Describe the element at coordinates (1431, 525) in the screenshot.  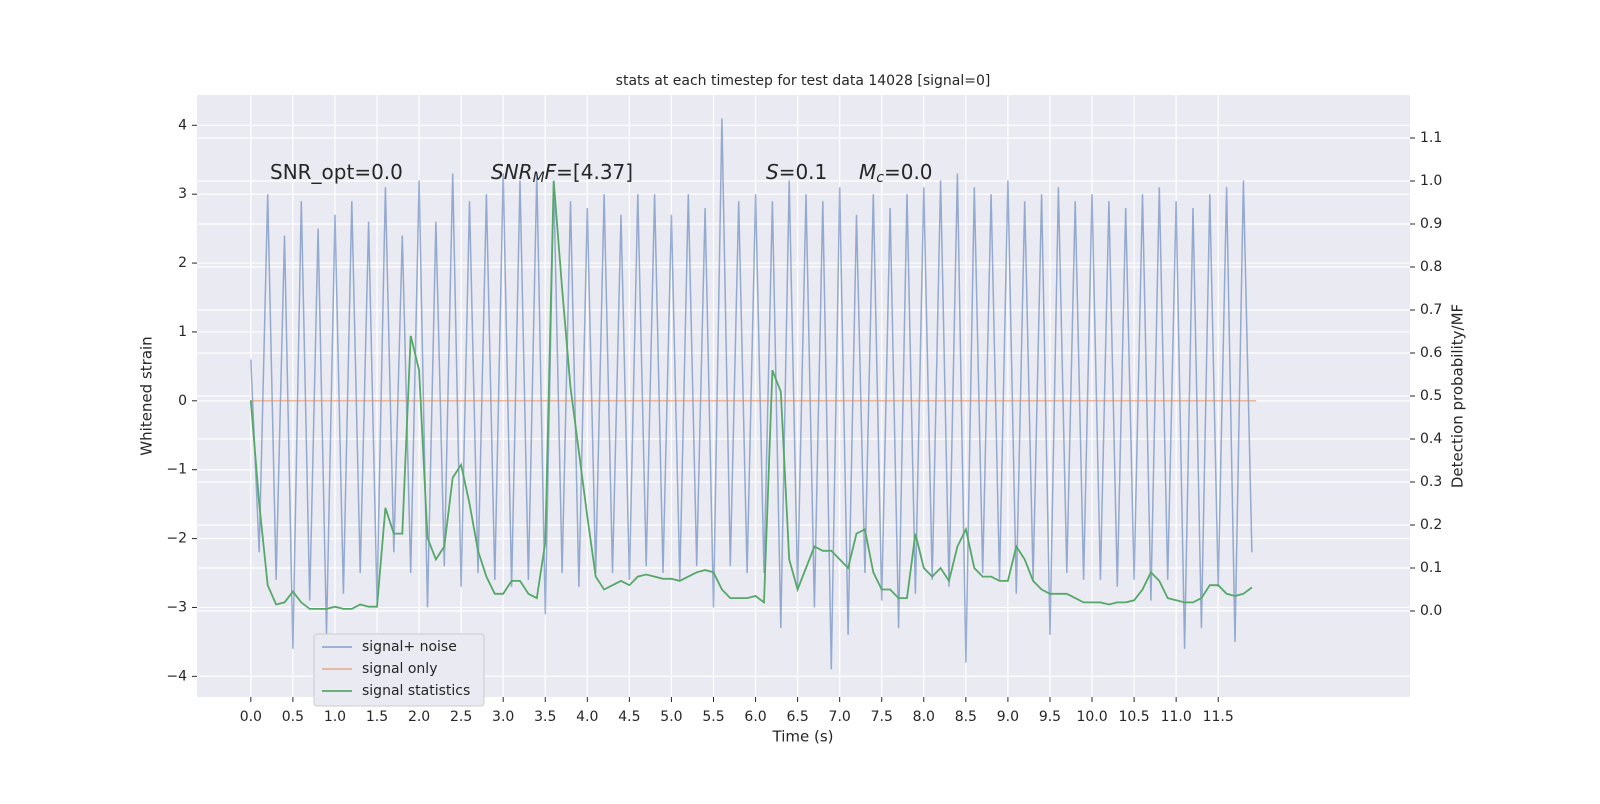
I see `y2-tick-label: 0.2` at that location.